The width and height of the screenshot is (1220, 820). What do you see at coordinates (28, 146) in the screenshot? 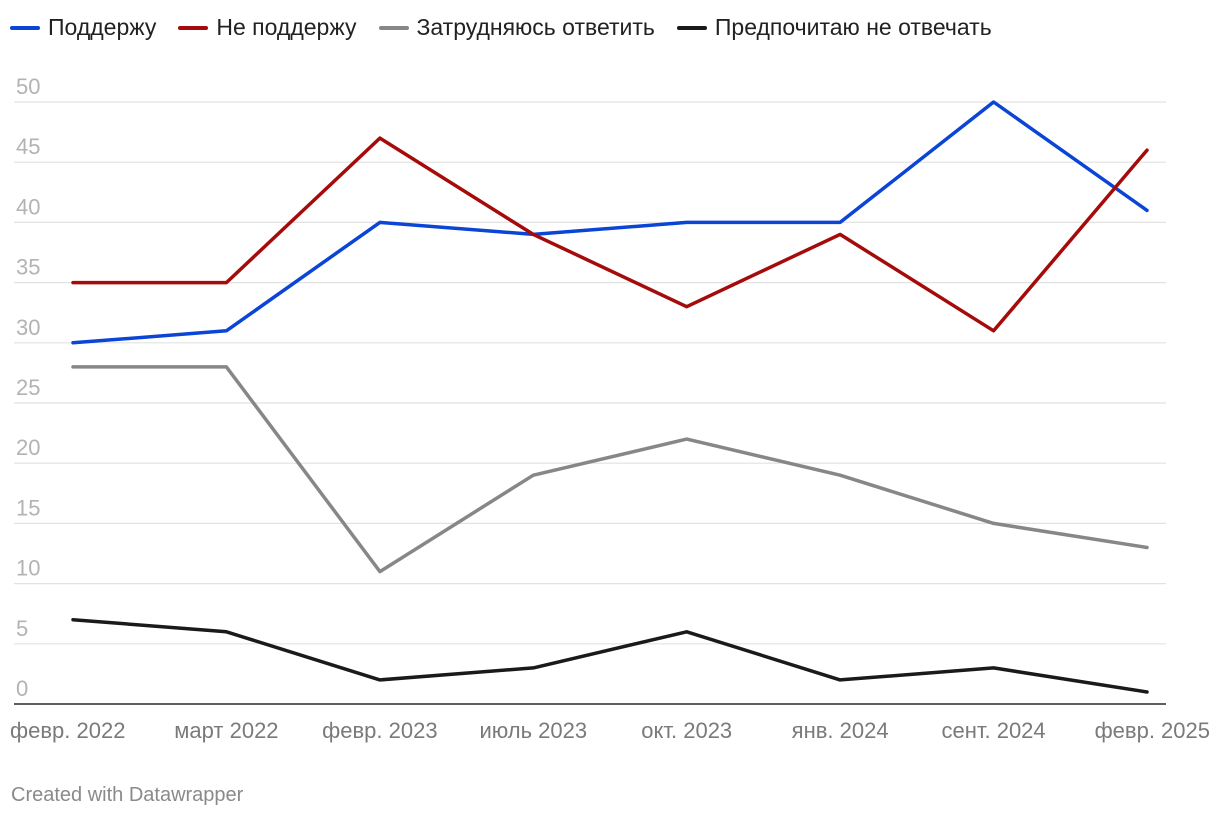
I see `y-tick-label: 45` at bounding box center [28, 146].